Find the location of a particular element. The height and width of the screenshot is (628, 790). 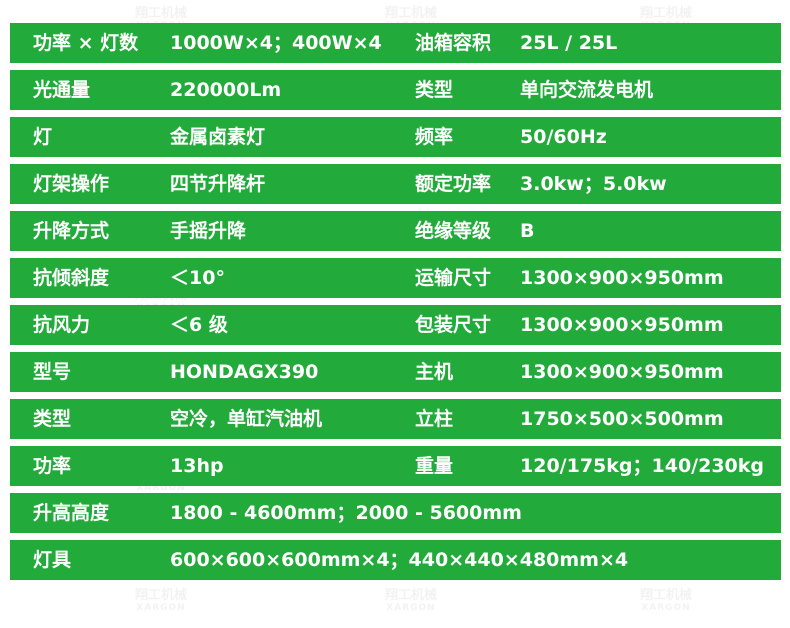

spec-label: 型号 is located at coordinates (52, 372).